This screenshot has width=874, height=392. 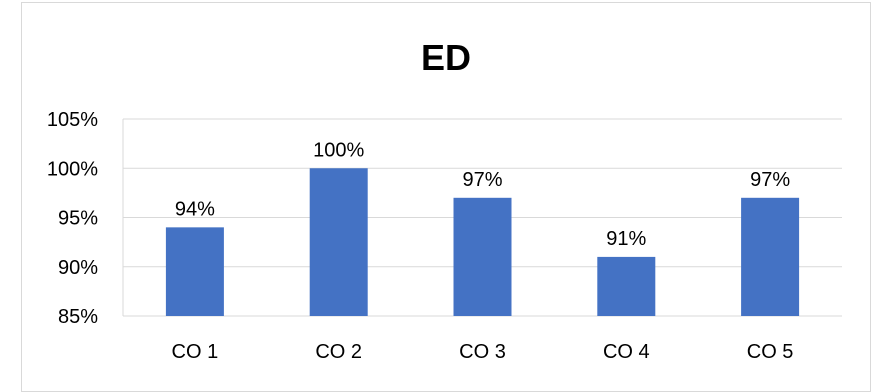 What do you see at coordinates (195, 209) in the screenshot?
I see `data-label: 94%` at bounding box center [195, 209].